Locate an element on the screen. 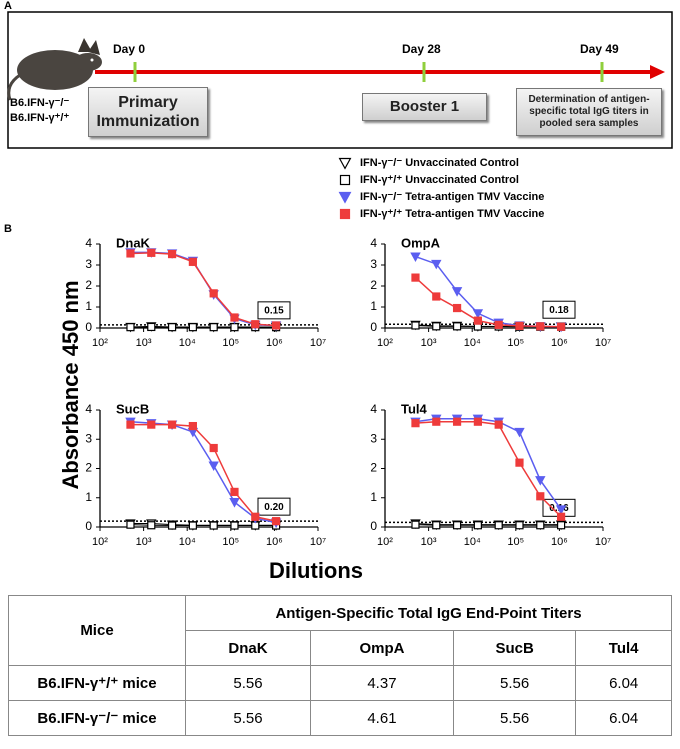 This screenshot has width=680, height=749. event-box: Primary Immunization is located at coordinates (148, 112).